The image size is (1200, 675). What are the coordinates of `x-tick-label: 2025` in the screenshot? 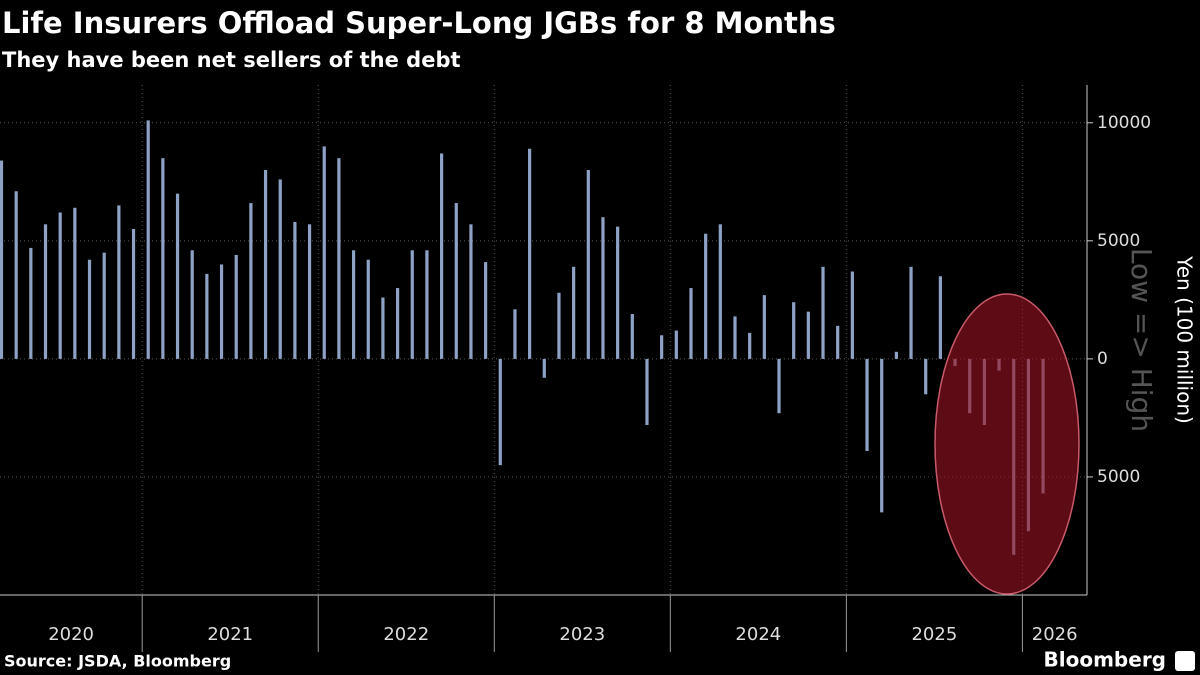 It's located at (934, 634).